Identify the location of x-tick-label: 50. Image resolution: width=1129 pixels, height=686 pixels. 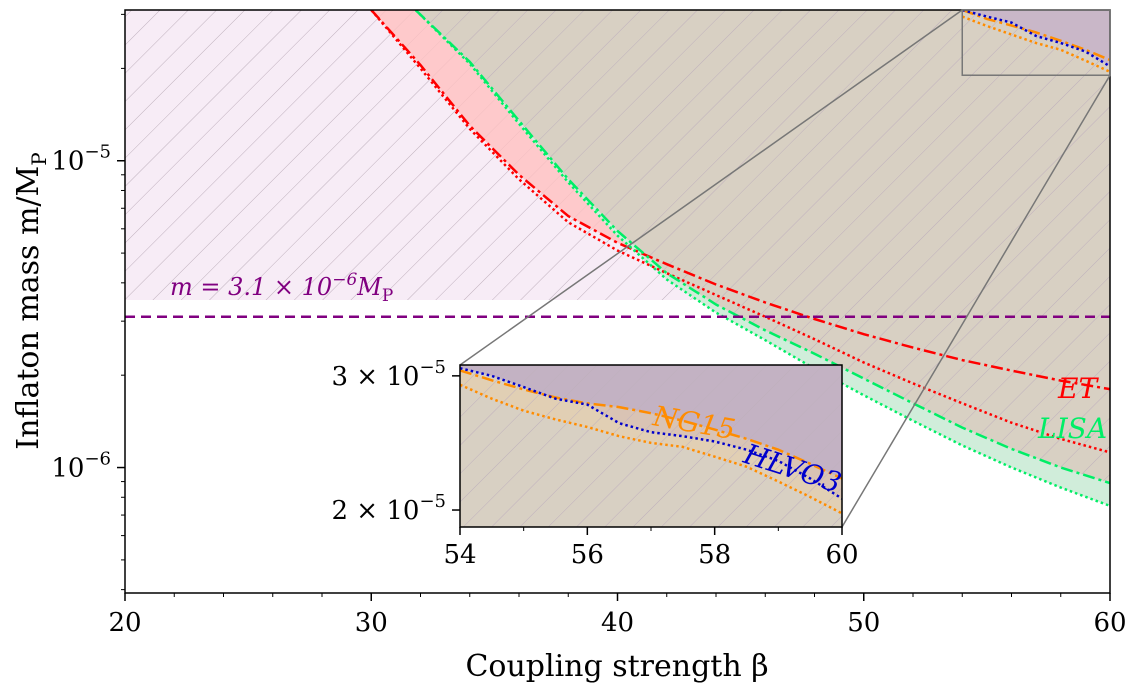
(863, 623).